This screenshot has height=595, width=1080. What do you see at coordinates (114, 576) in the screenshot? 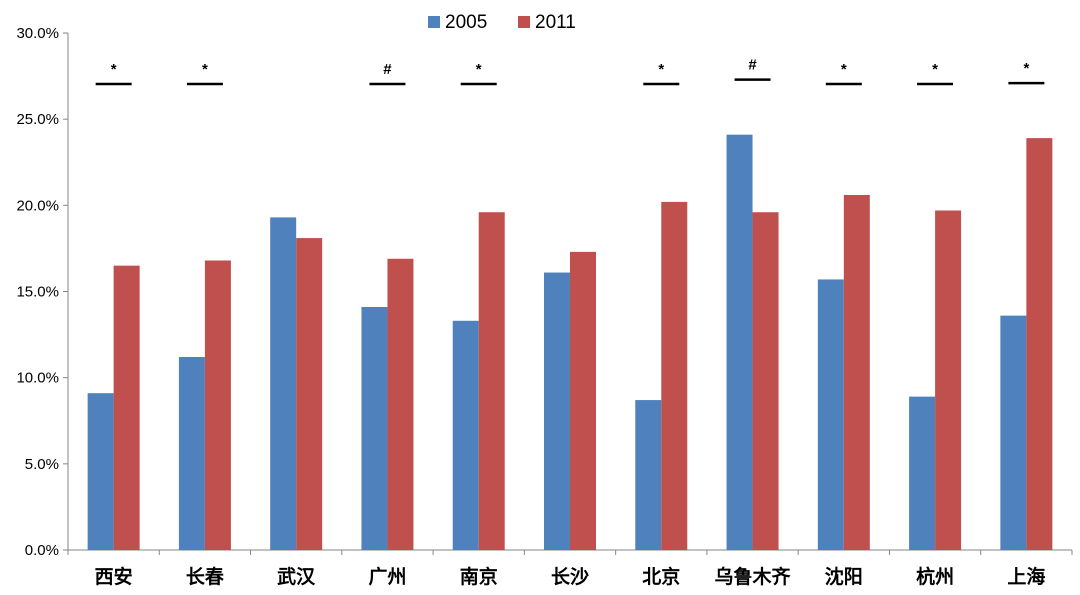
I see `category-label: 西安` at bounding box center [114, 576].